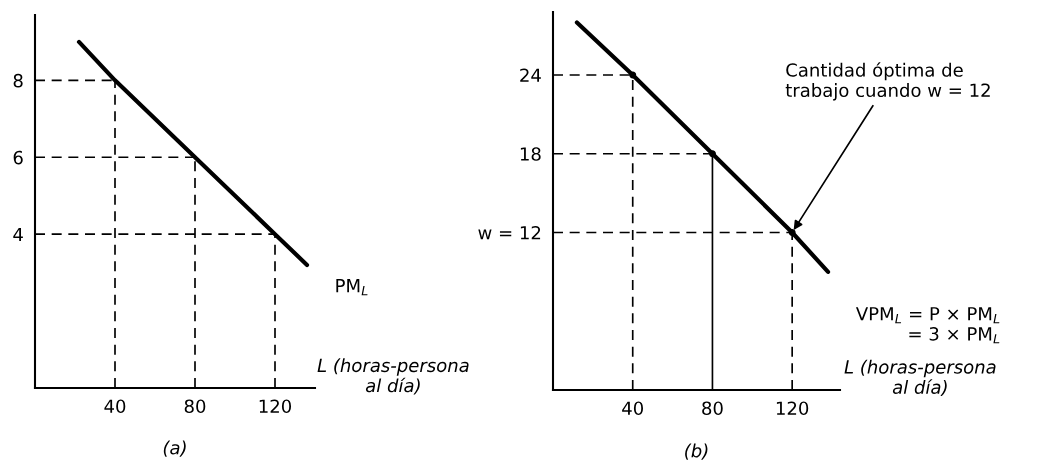  I want to click on y-tick-label: 6, so click(18, 157).